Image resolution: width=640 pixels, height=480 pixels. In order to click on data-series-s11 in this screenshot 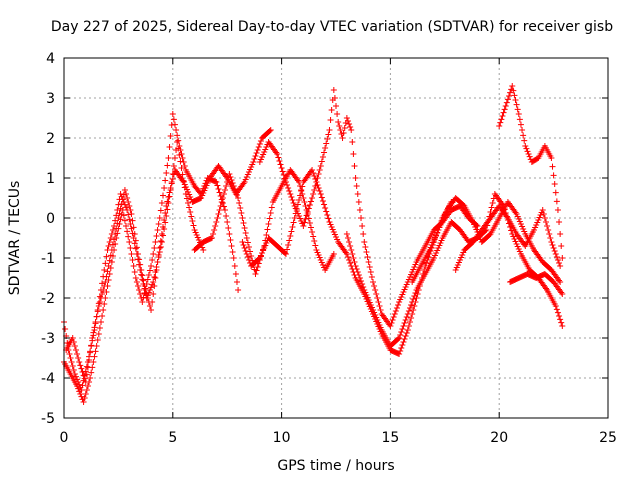, I will do `click(508, 238)`.